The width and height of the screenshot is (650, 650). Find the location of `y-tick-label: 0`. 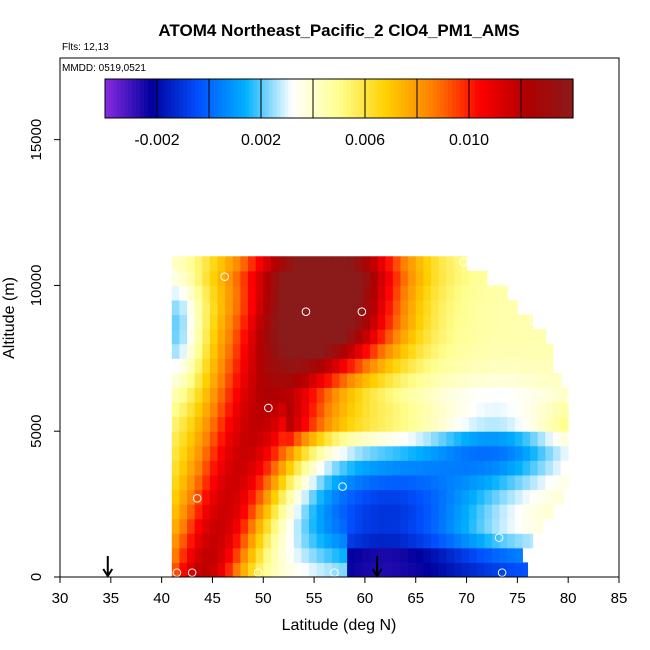

y-tick-label: 0 is located at coordinates (36, 577).